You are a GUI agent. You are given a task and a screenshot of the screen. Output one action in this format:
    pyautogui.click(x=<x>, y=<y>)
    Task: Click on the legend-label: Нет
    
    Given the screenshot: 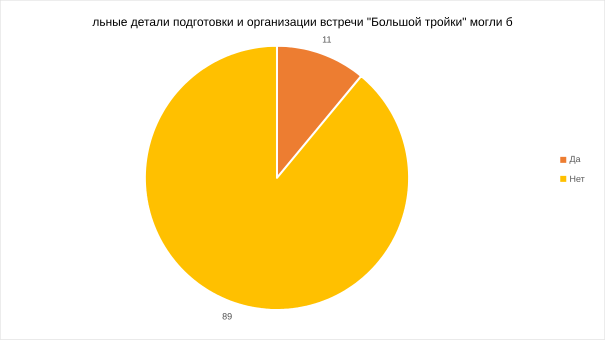 What is the action you would take?
    pyautogui.click(x=577, y=179)
    